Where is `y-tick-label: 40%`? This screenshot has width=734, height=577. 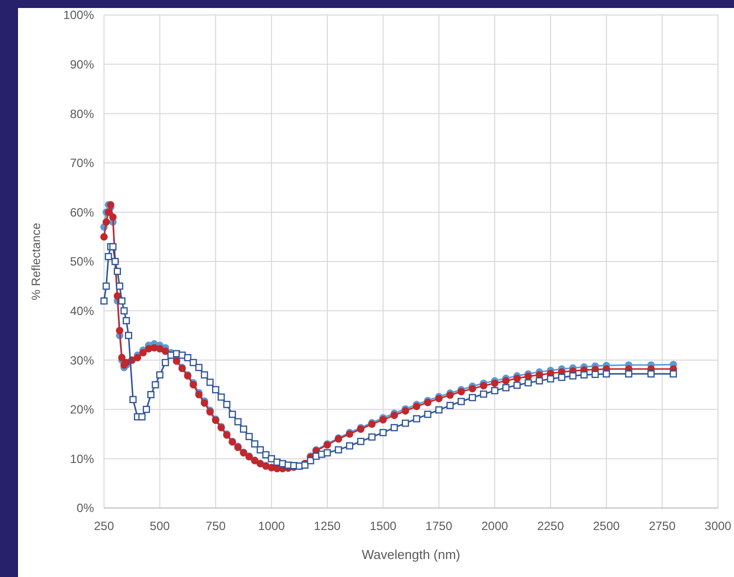 y-tick-label: 40% is located at coordinates (82, 311).